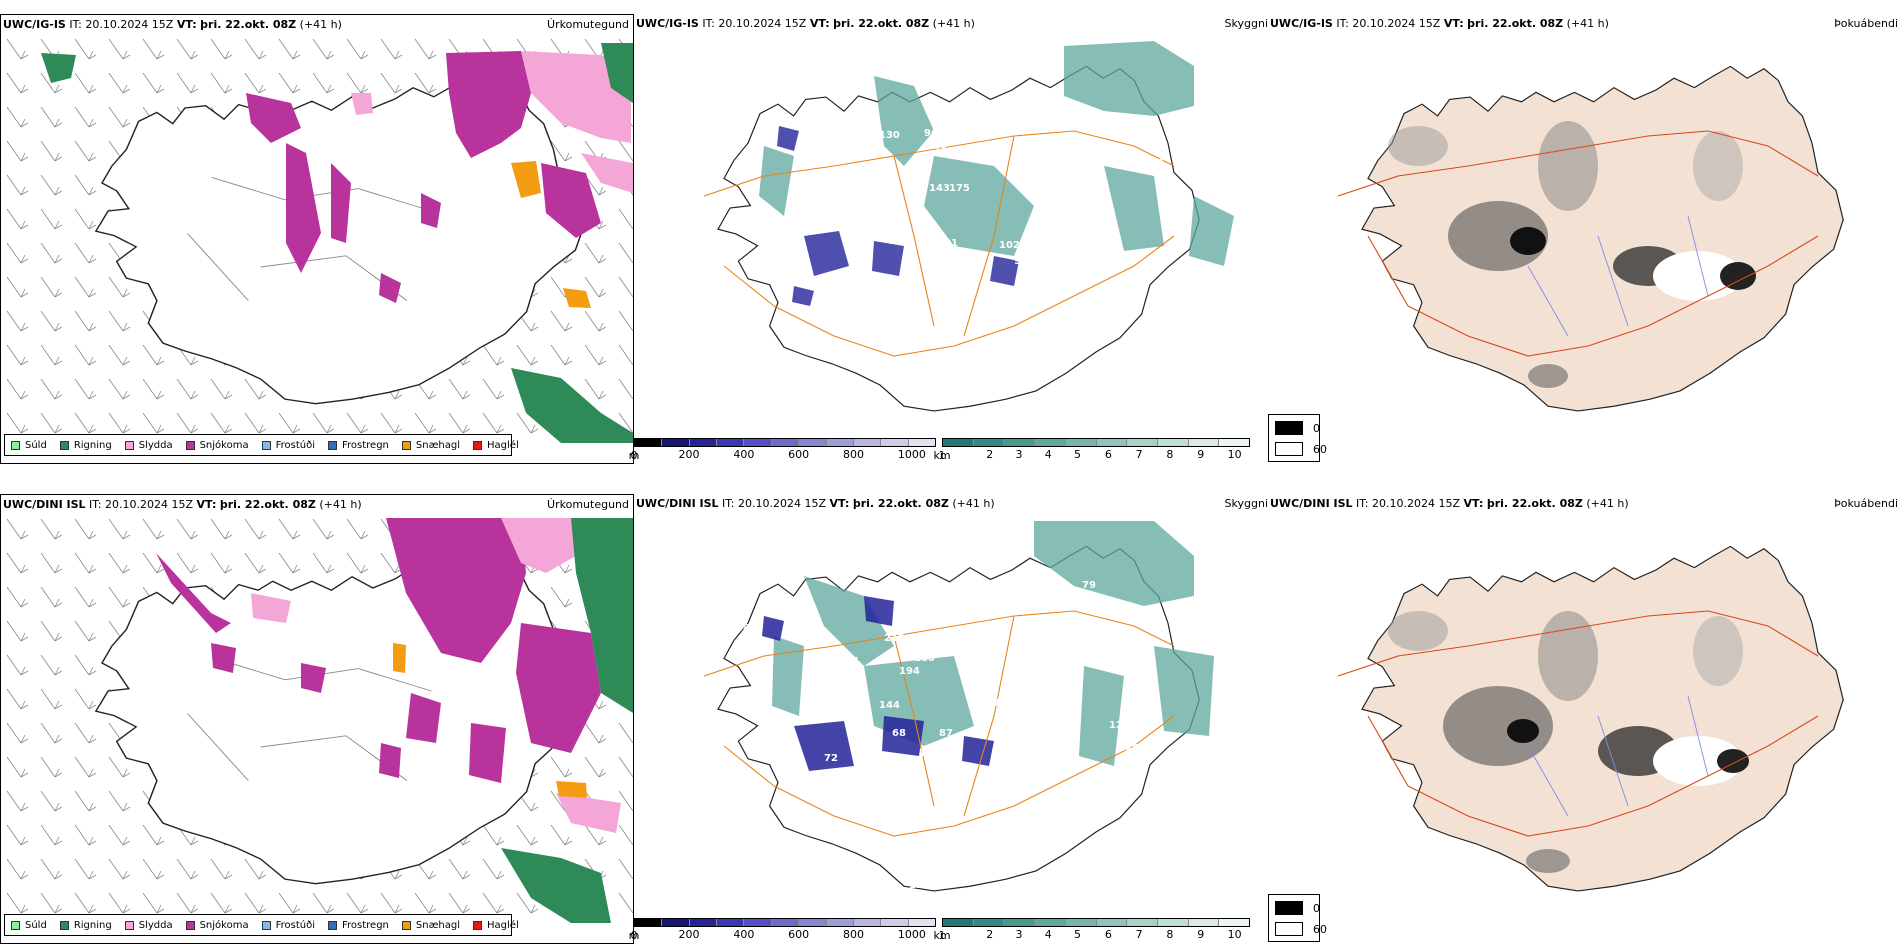 This screenshot has height=950, width=1900. I want to click on value-label: 175, so click(959, 188).